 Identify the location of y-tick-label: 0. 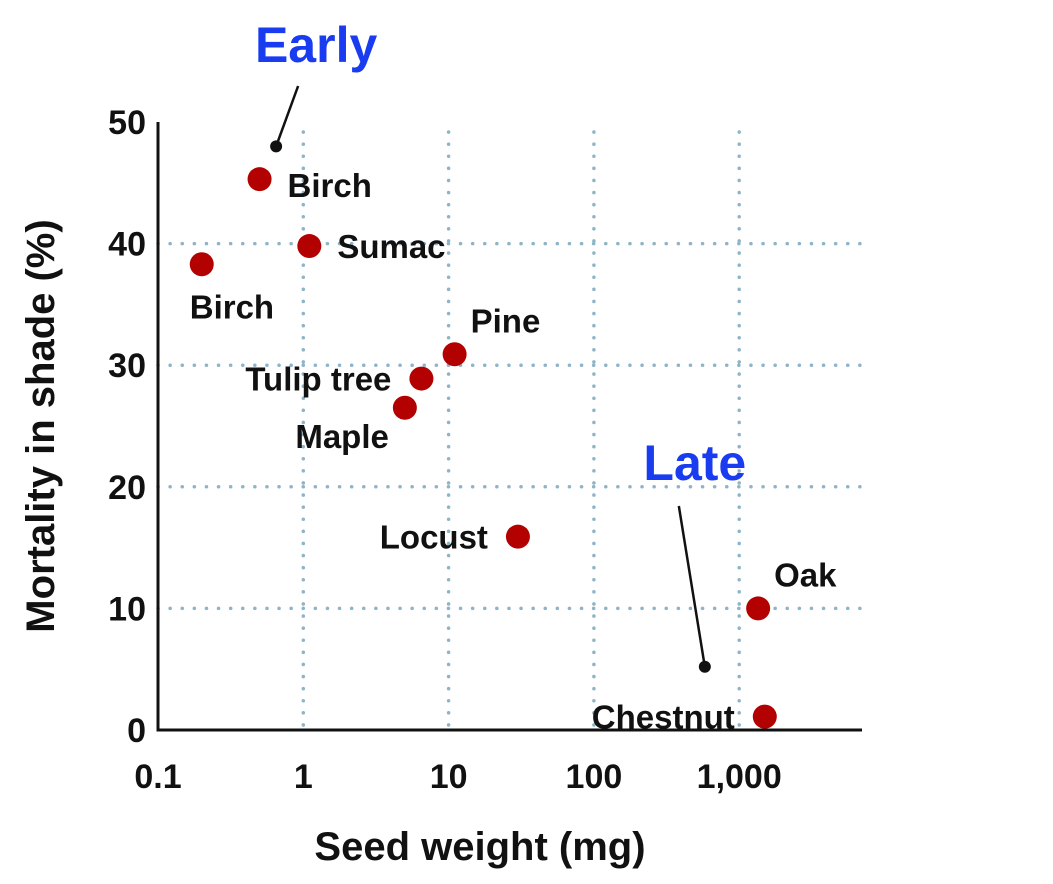
(136, 731).